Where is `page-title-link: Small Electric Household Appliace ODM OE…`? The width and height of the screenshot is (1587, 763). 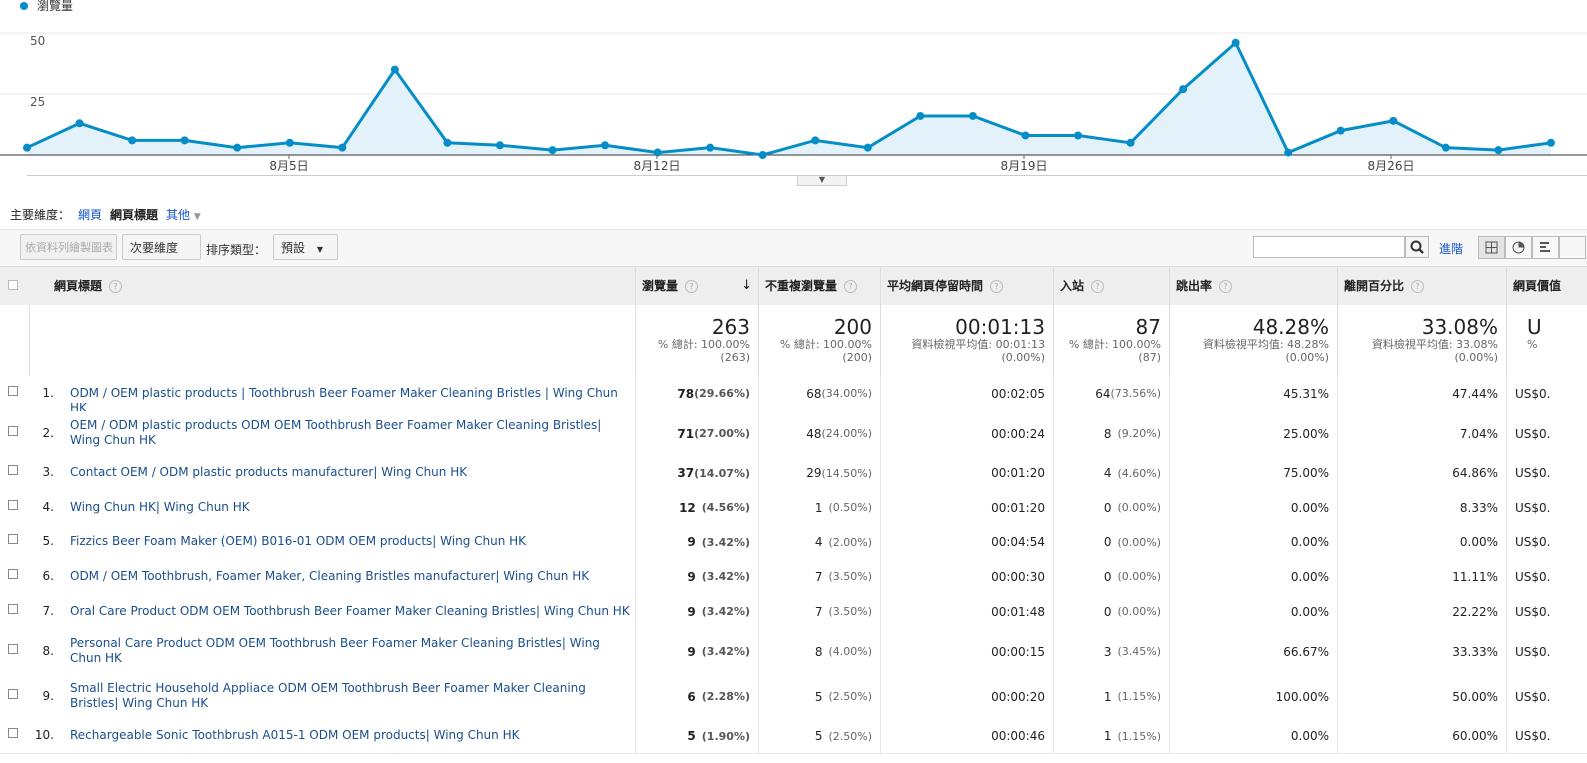
page-title-link: Small Electric Household Appliace ODM OE… is located at coordinates (328, 695).